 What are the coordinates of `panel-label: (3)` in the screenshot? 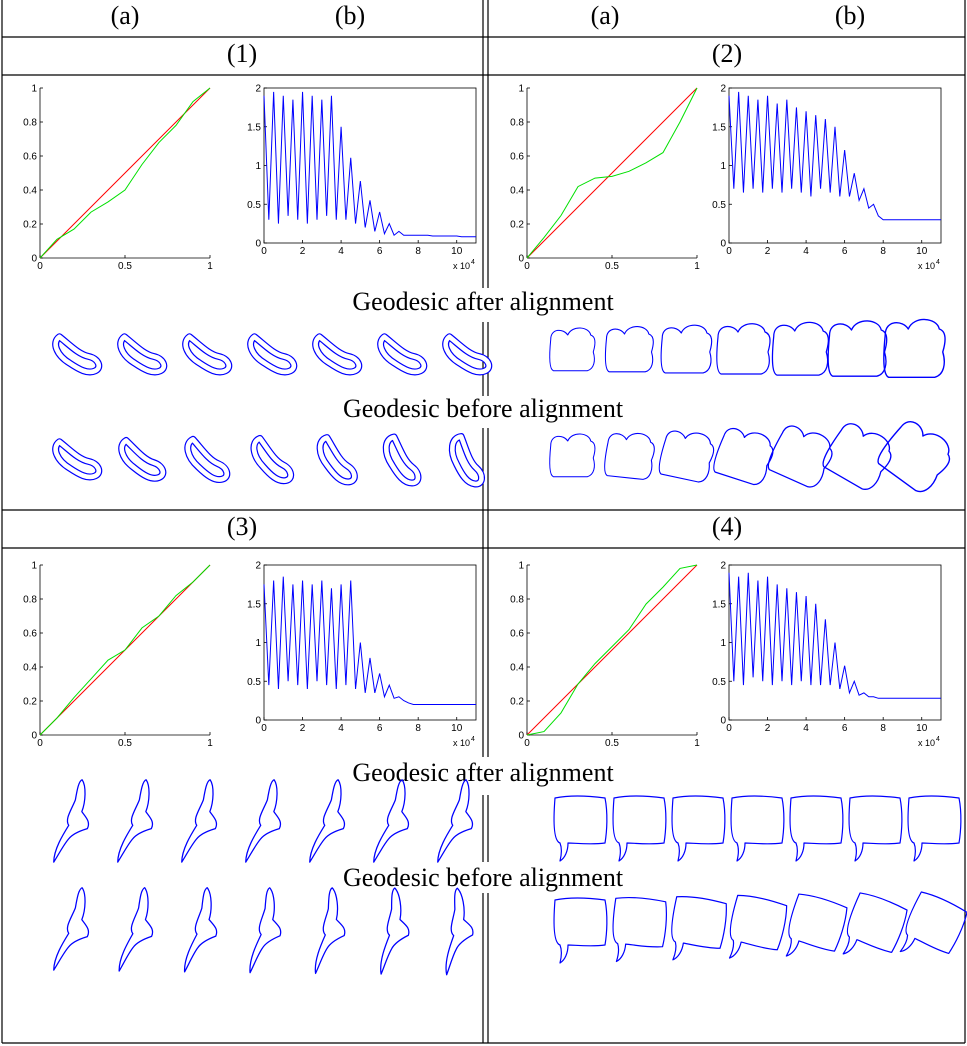 It's located at (242, 526).